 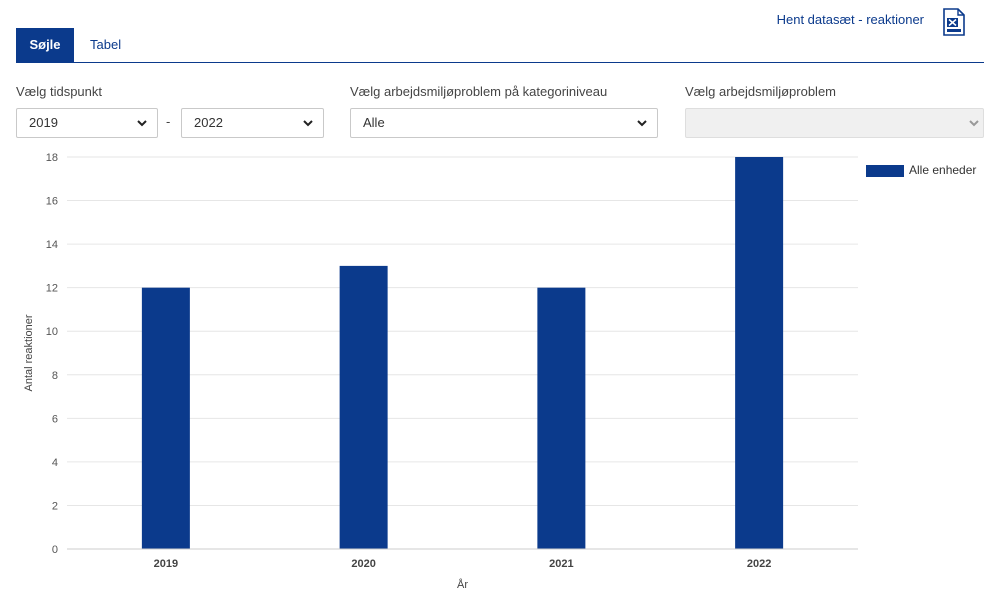 I want to click on y-tick-label: 2, so click(x=55, y=506).